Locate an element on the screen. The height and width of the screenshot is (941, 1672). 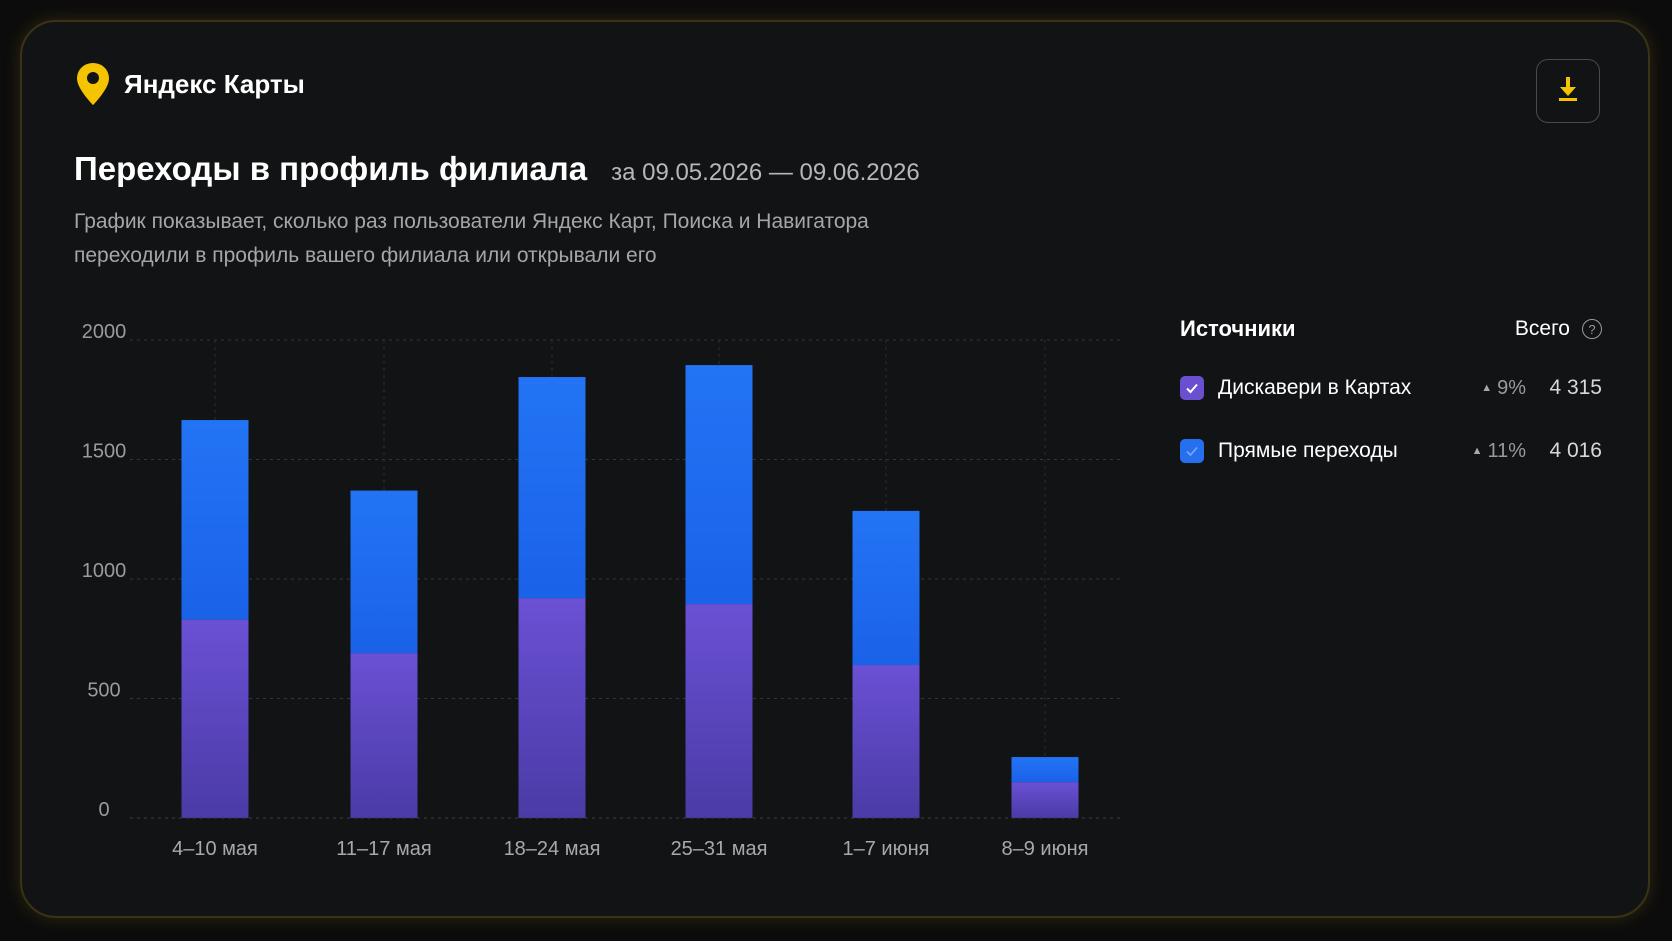
legend-header: Источники Всего ? is located at coordinates (1391, 329).